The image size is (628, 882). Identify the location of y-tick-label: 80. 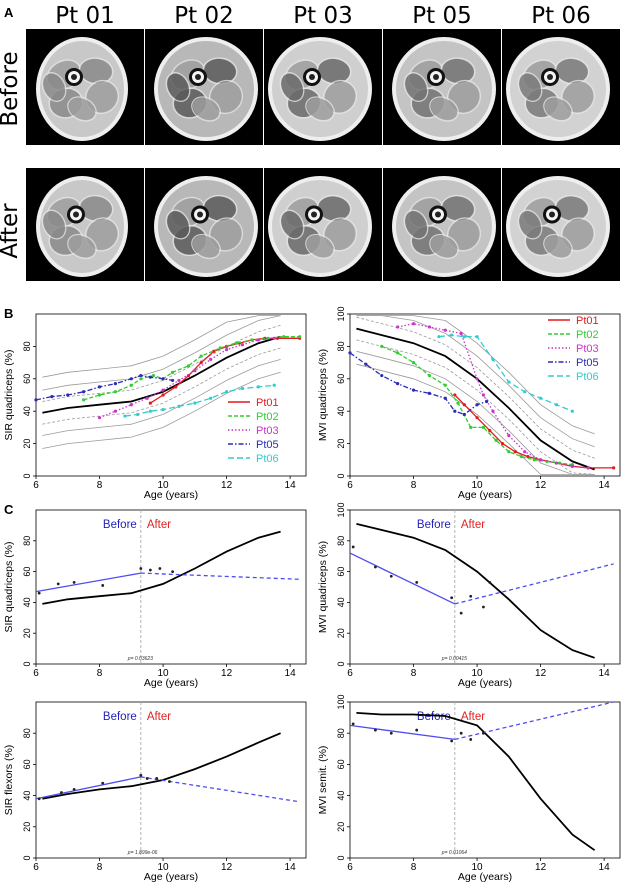
(341, 346).